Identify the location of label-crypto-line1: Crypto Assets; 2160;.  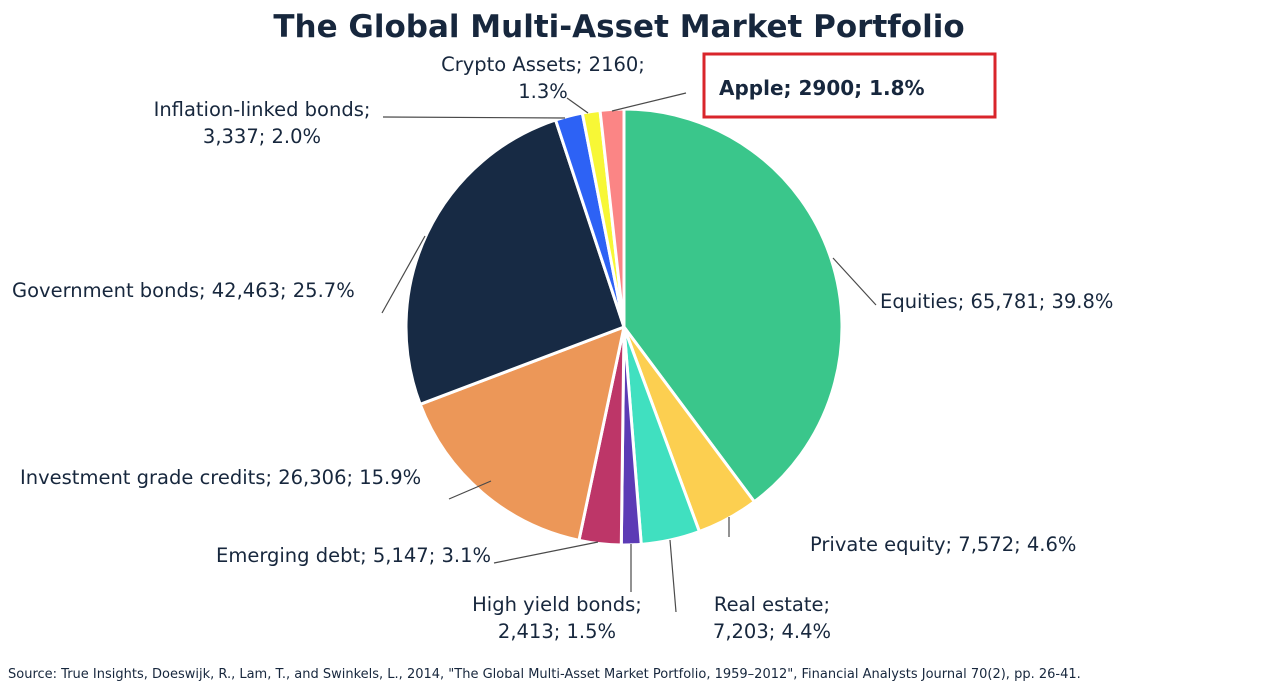
(543, 64).